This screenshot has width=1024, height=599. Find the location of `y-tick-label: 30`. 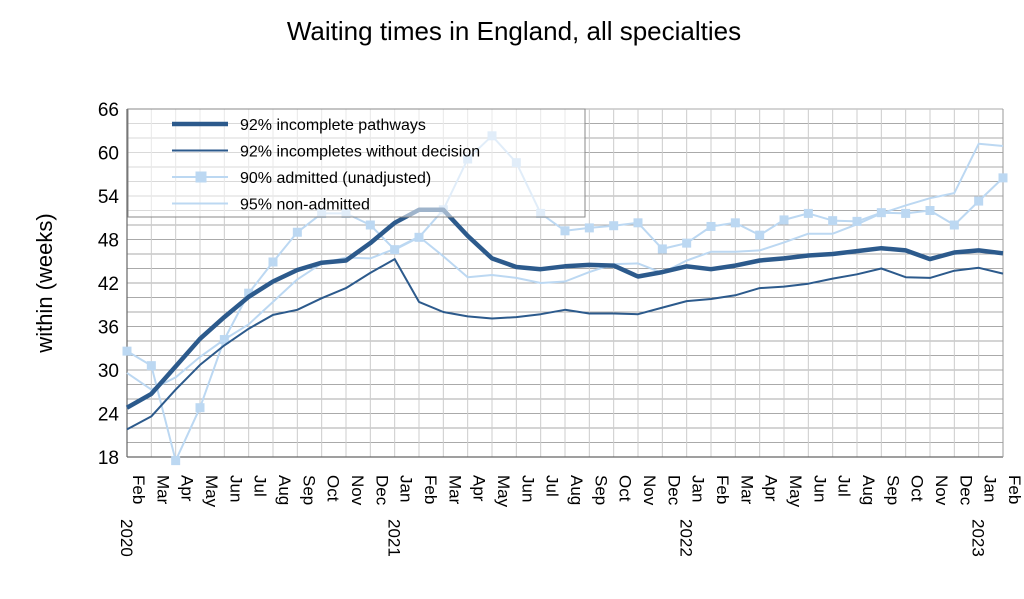

y-tick-label: 30 is located at coordinates (108, 371).